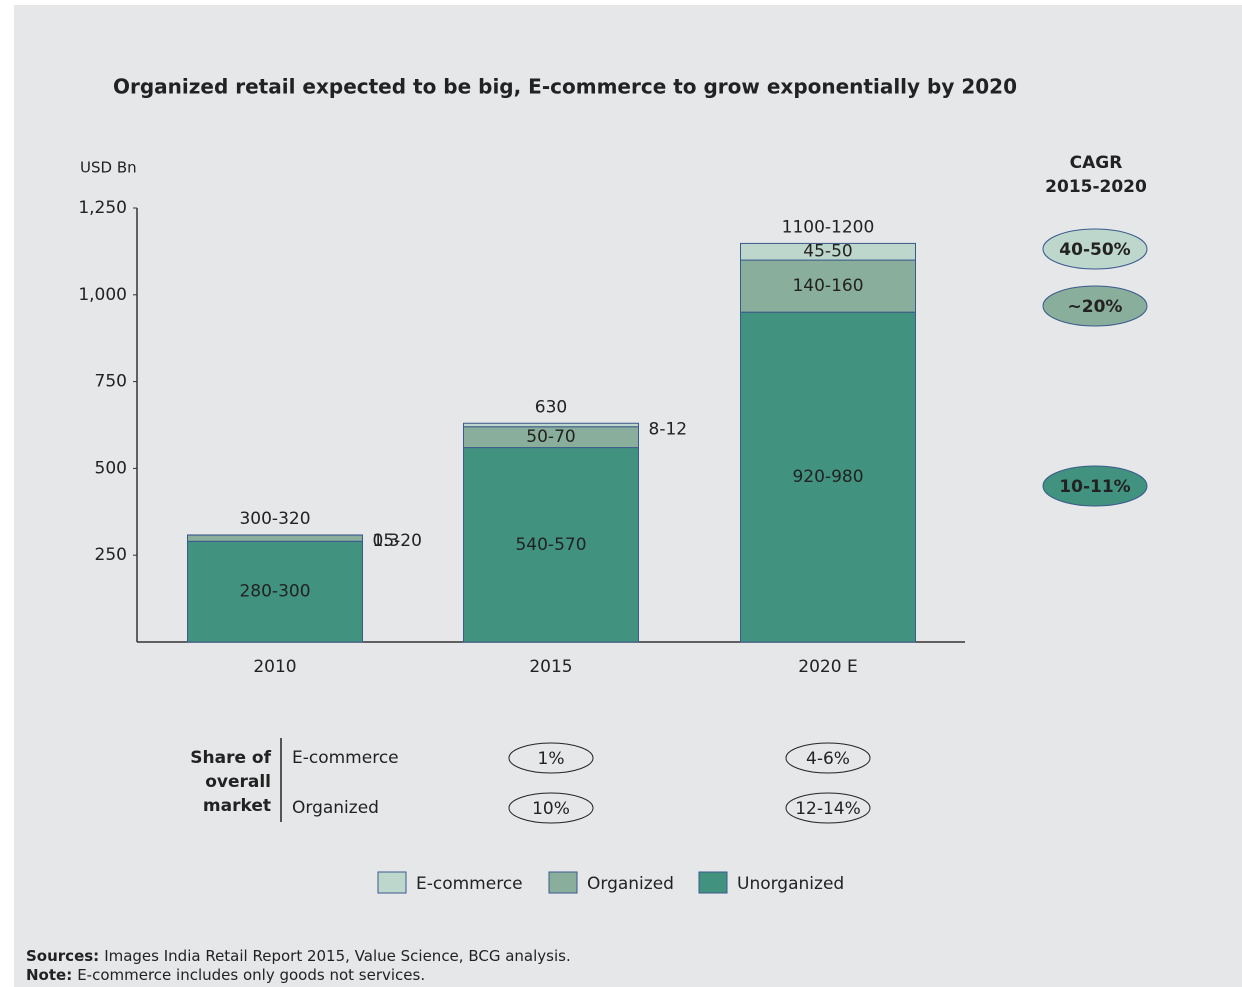 This screenshot has width=1242, height=987. I want to click on share-title: market, so click(237, 806).